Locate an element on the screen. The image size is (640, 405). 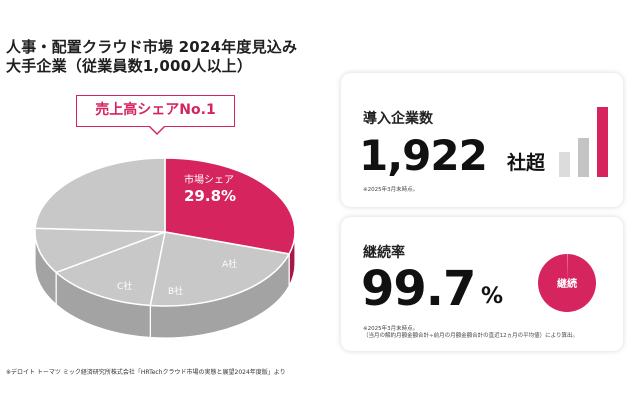
companies-card: 導入企業数 1,922 社超 ※2025年3月末時点。 is located at coordinates (482, 140).